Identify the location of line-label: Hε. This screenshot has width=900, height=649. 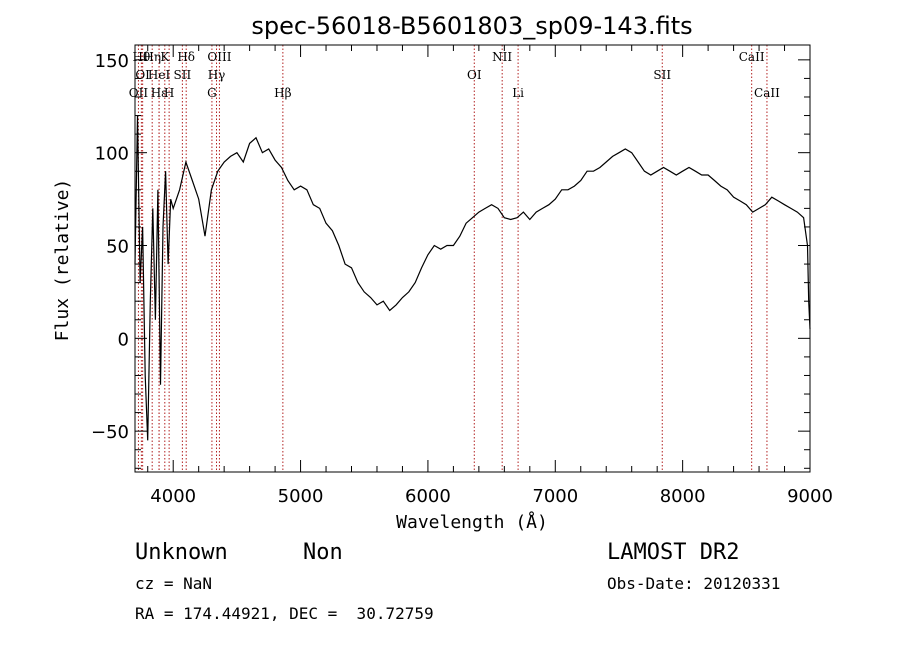
(159, 93).